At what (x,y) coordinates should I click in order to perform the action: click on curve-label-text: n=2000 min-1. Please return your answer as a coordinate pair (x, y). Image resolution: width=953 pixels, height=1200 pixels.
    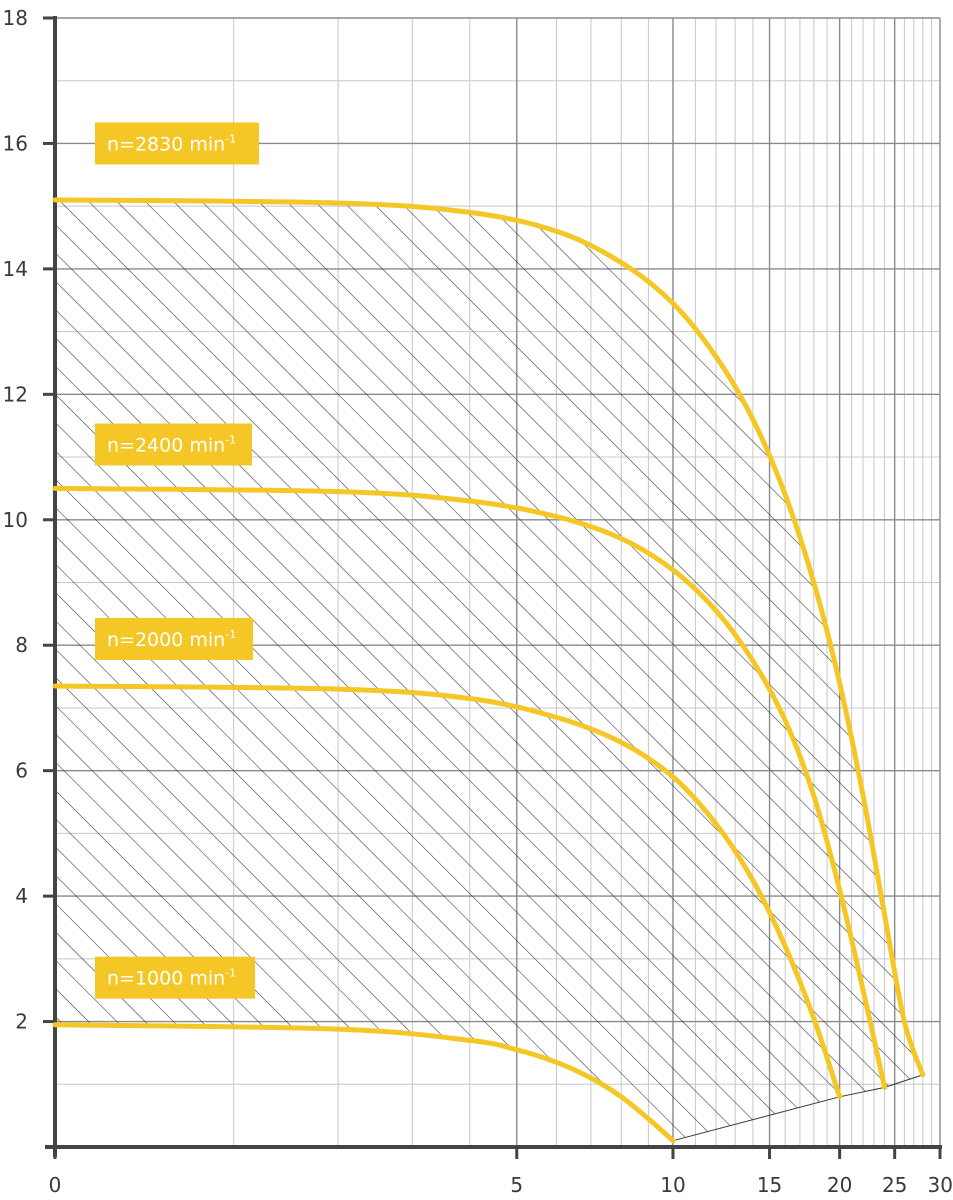
    Looking at the image, I should click on (171, 639).